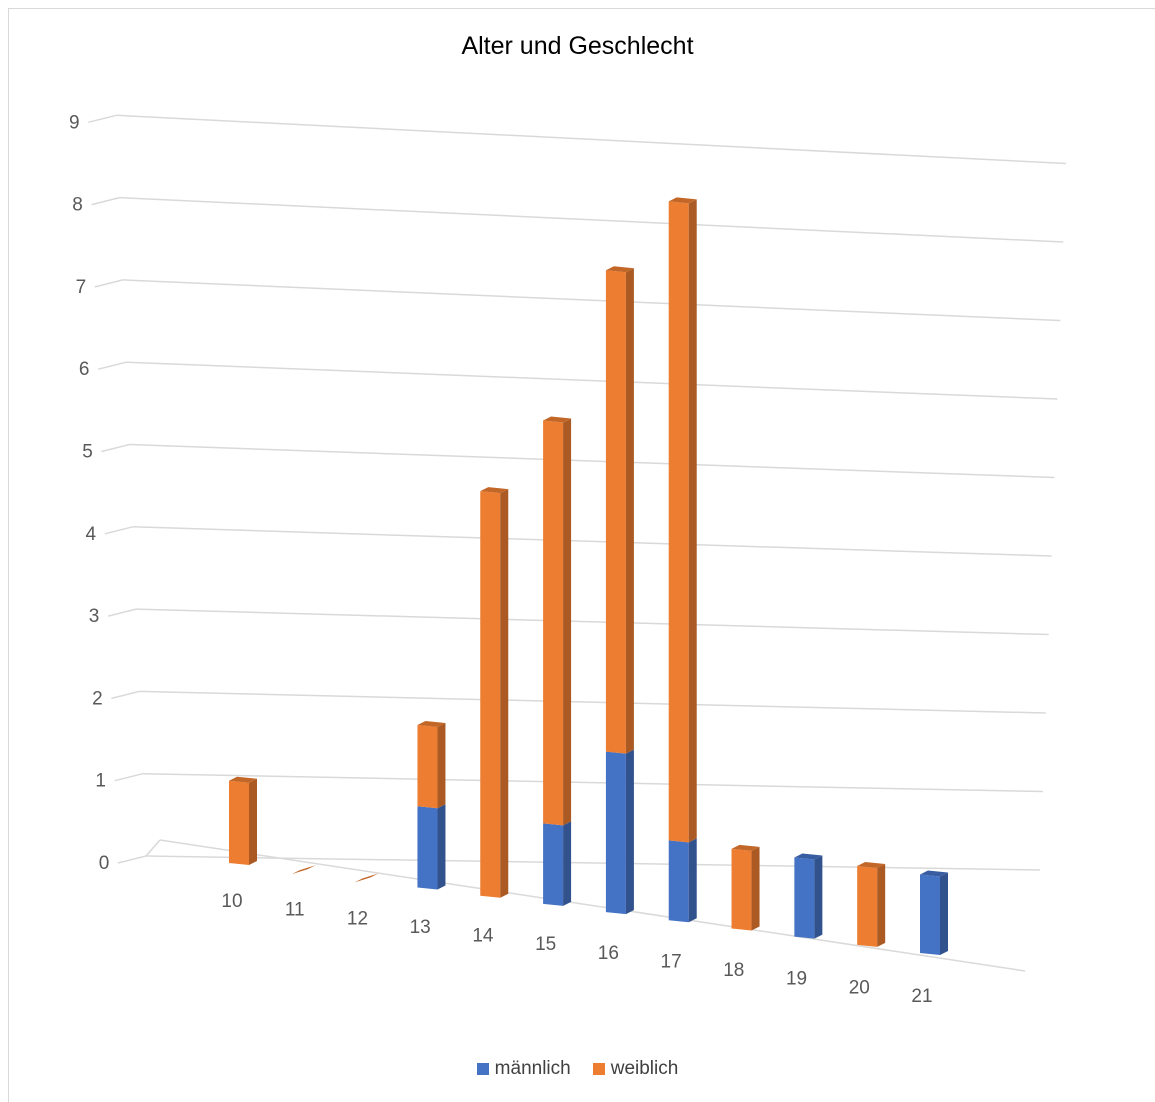 This screenshot has height=1102, width=1155. What do you see at coordinates (483, 936) in the screenshot?
I see `x-tick-label: 14` at bounding box center [483, 936].